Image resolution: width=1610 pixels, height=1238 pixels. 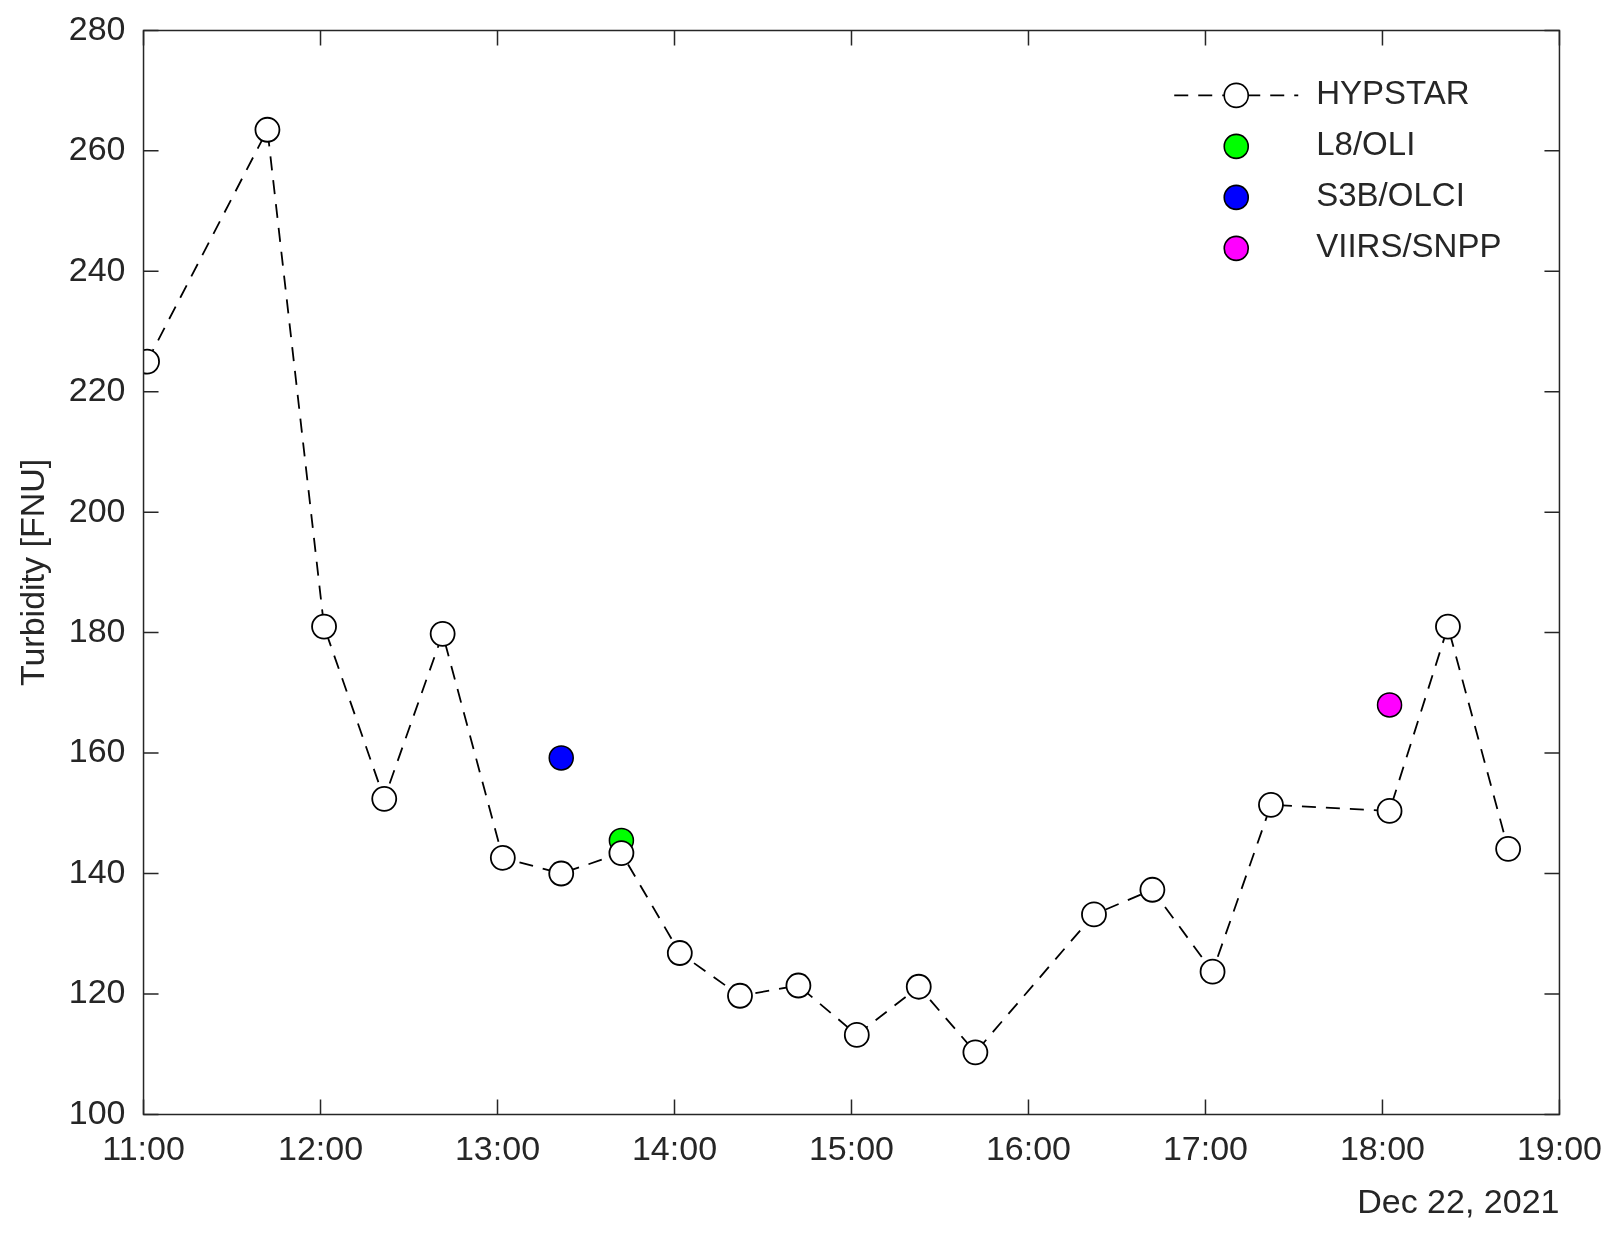 I want to click on x-tick-label: 17:00, so click(x=1205, y=1148).